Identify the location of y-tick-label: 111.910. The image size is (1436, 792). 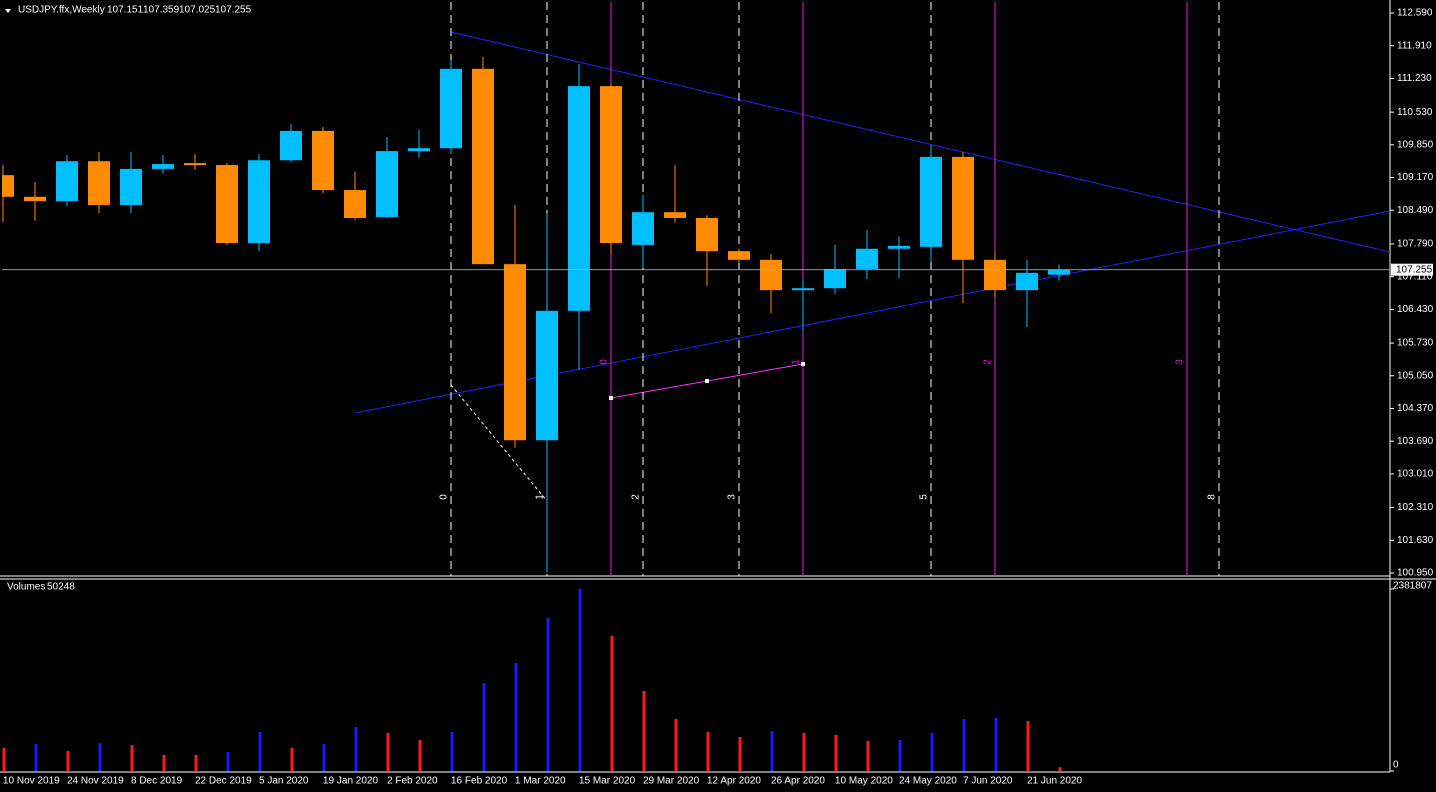
(1414, 45).